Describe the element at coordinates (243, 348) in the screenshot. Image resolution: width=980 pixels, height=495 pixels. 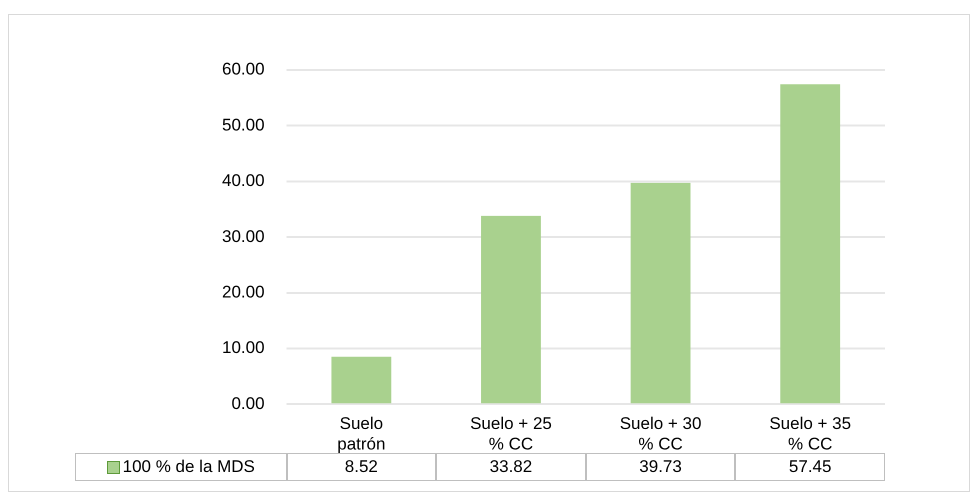
I see `y-tick-label: 10.00` at that location.